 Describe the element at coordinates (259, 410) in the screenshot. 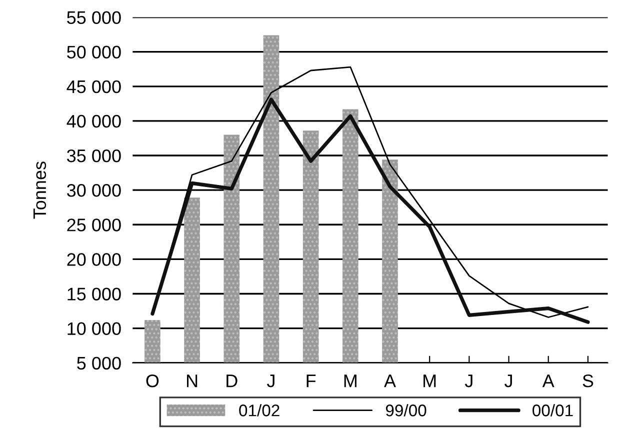

I see `legend-label: 01/02` at that location.